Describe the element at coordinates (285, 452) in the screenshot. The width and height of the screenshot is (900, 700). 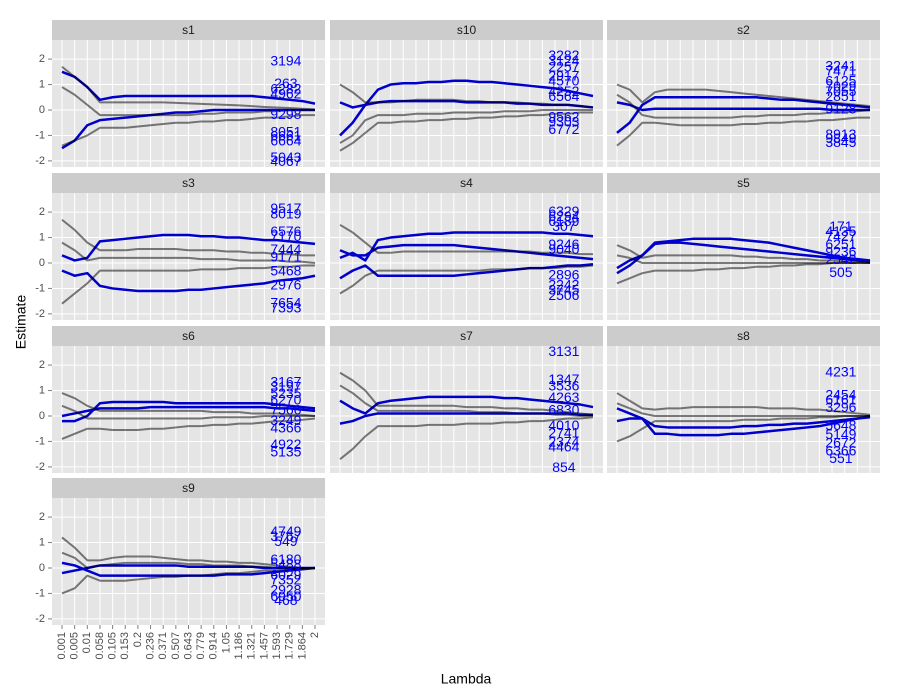
I see `annotation: 5135` at that location.